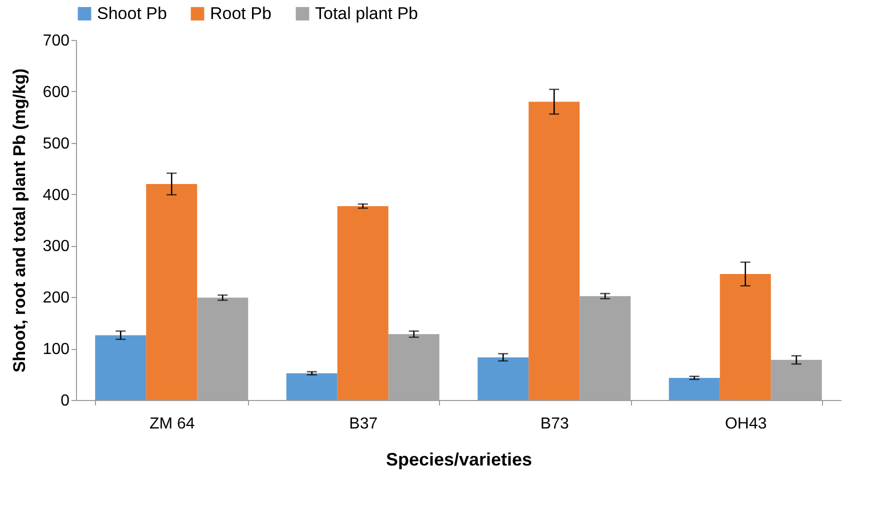 The image size is (893, 524). What do you see at coordinates (56, 195) in the screenshot?
I see `y-tick-label: 400` at bounding box center [56, 195].